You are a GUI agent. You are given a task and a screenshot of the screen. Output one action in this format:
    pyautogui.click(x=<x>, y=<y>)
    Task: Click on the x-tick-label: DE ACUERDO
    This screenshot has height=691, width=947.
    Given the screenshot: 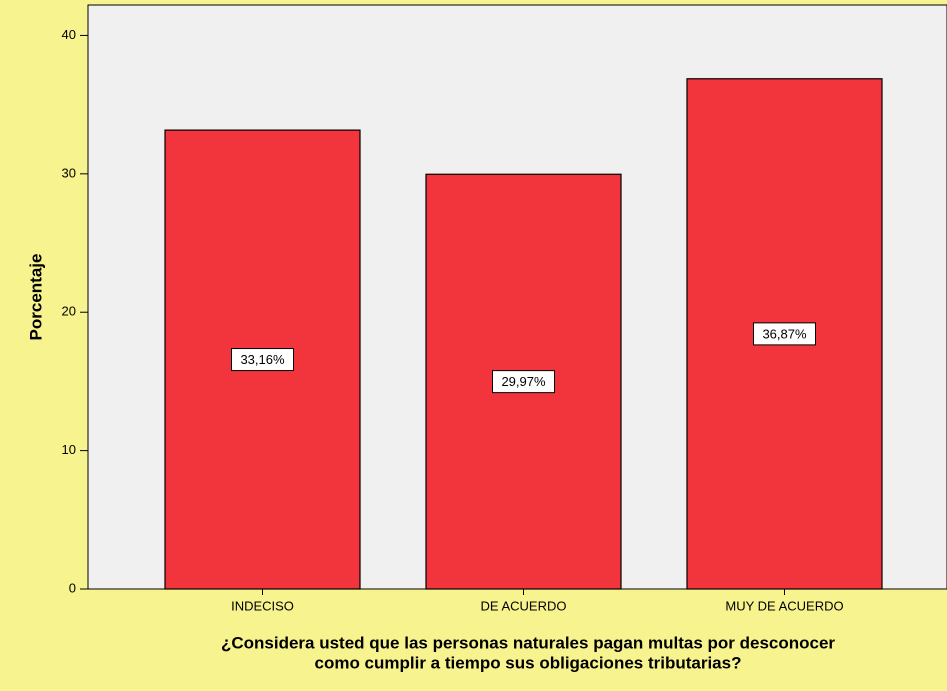 What is the action you would take?
    pyautogui.click(x=524, y=605)
    